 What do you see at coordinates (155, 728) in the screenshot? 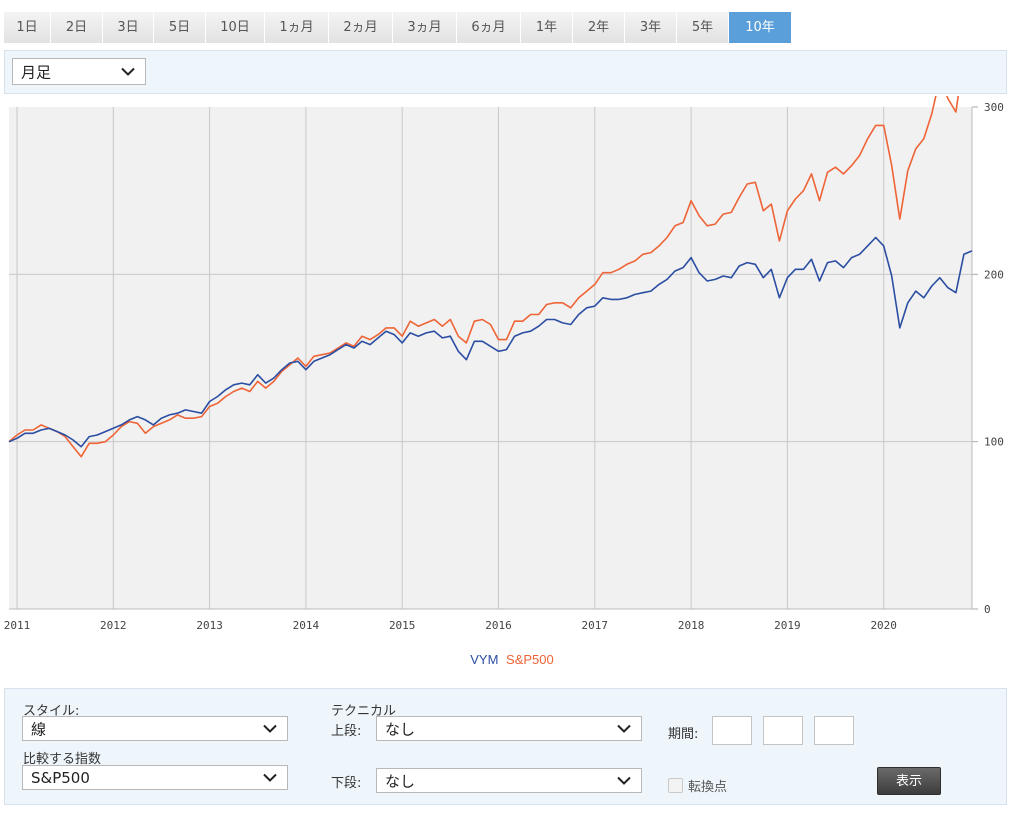
I see `style-select: 線` at bounding box center [155, 728].